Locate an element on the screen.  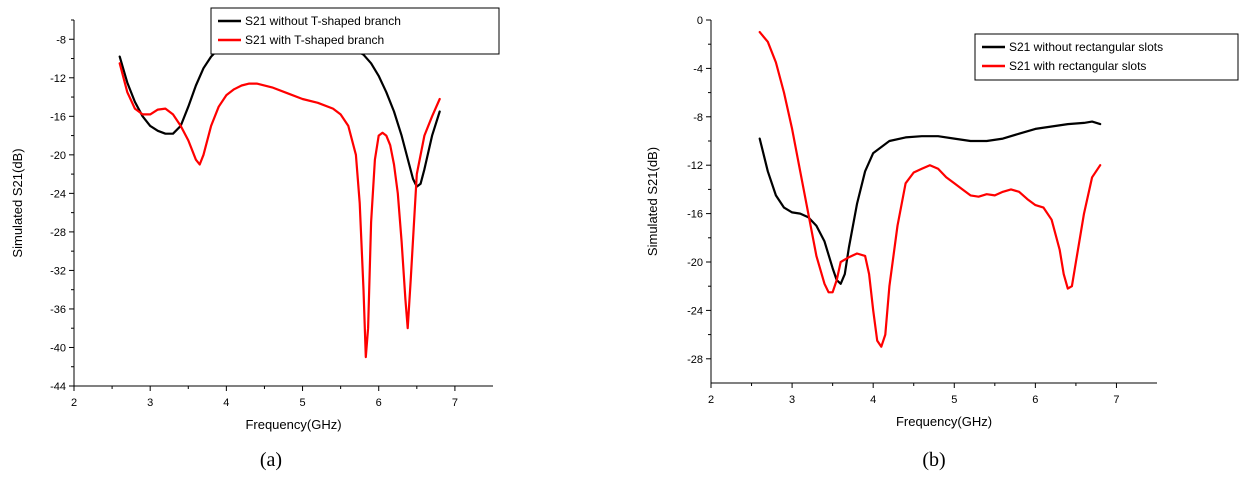
legend-label: S21 without T-shaped branch is located at coordinates (323, 21).